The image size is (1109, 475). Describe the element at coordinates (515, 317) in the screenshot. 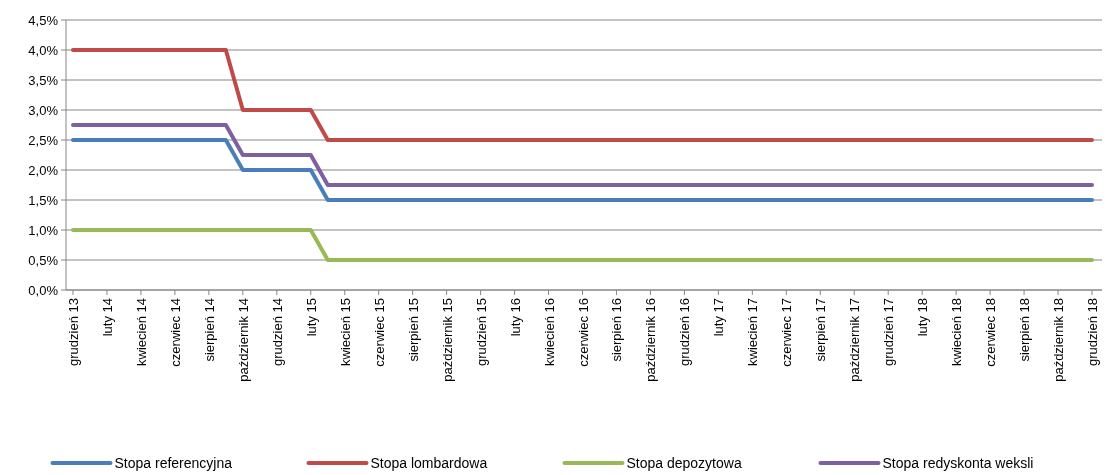

I see `x-tick-label: luty 16` at that location.